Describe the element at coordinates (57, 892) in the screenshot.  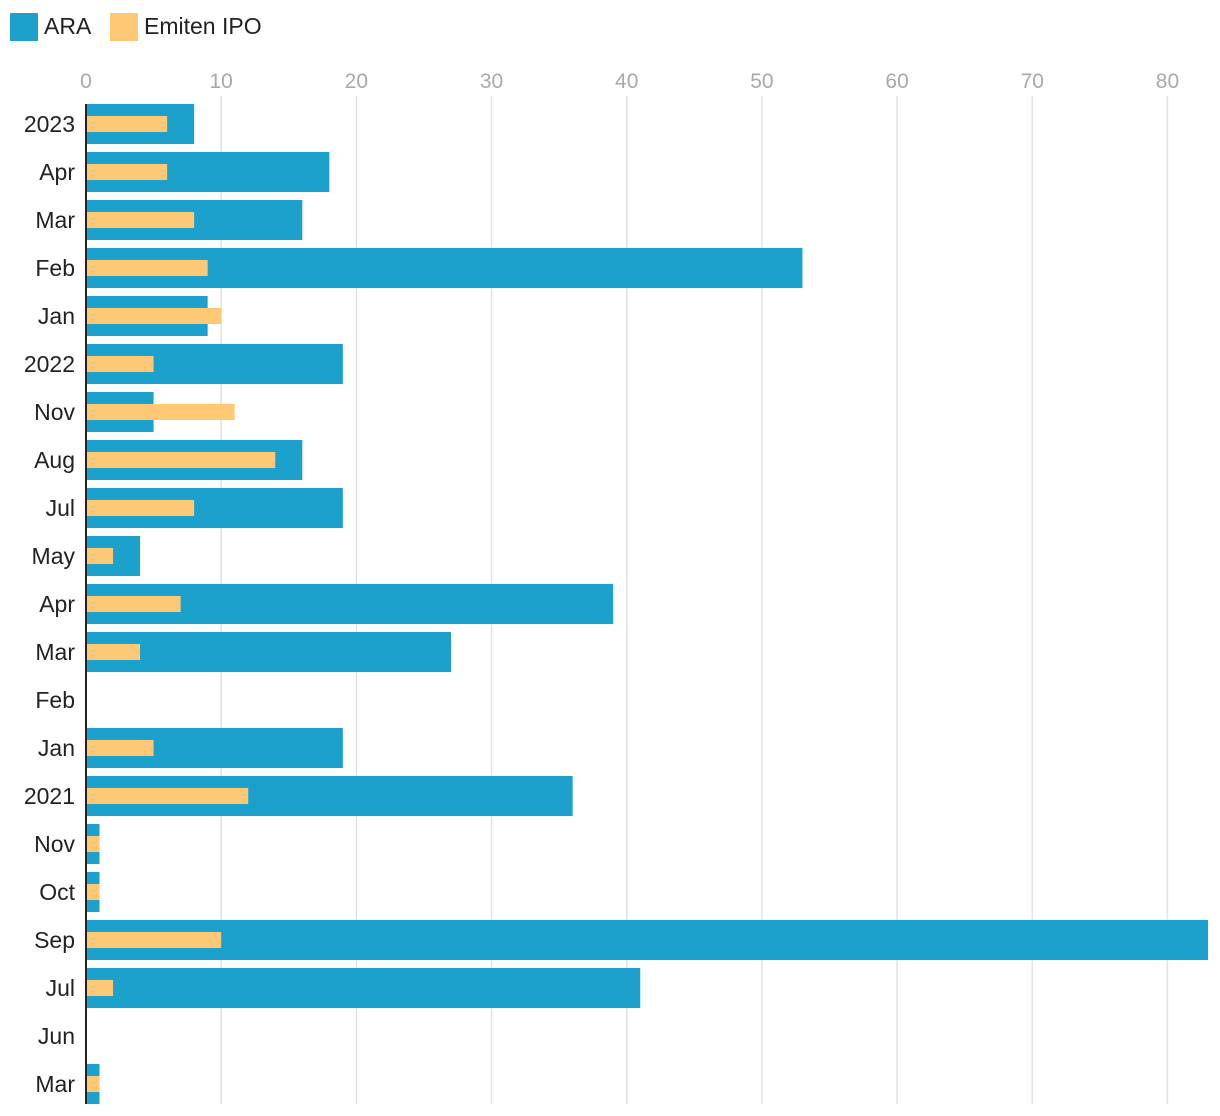
I see `category-label: Oct` at that location.